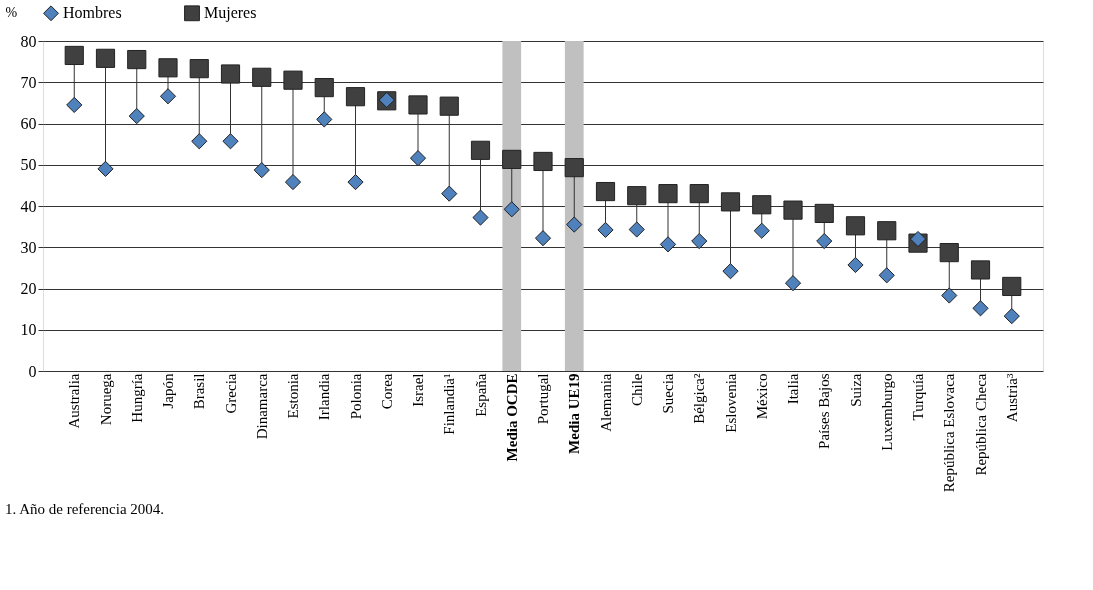 This screenshot has width=1093, height=590. I want to click on y-tick-label: 30, so click(28, 247).